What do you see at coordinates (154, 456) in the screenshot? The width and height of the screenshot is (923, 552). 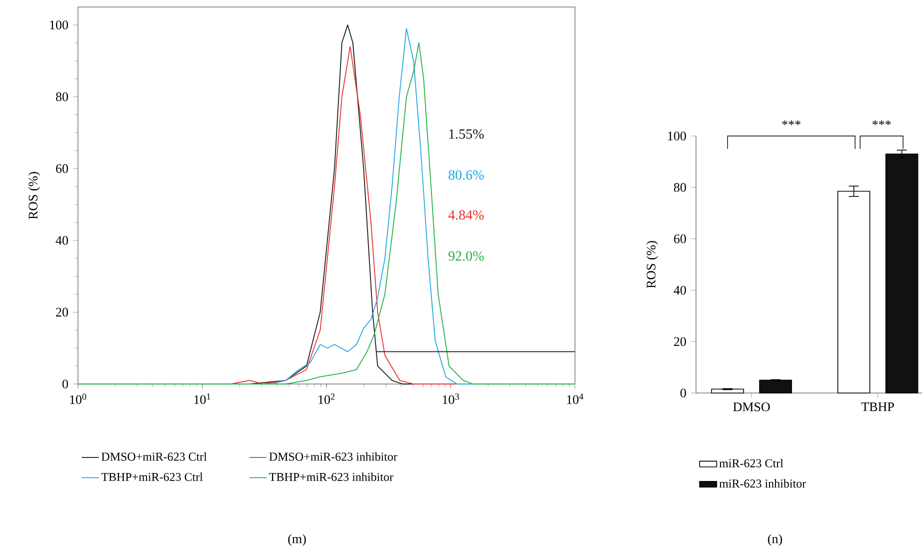 I see `legend-label: DMSO+miR-623 Ctrl` at bounding box center [154, 456].